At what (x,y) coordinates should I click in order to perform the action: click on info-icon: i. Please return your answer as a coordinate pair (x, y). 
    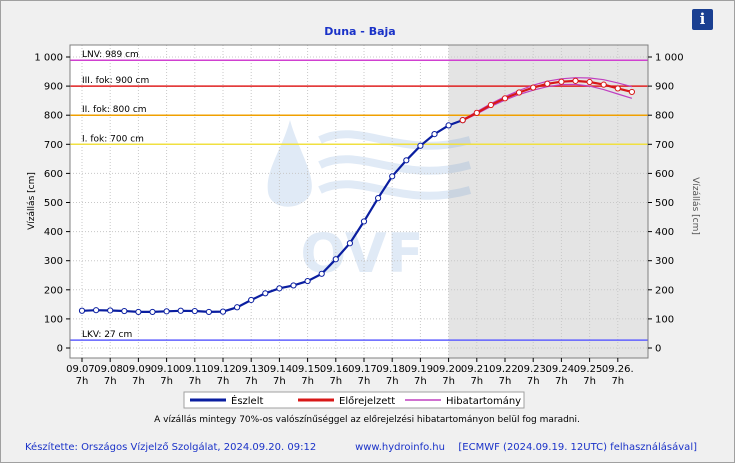
    Looking at the image, I should click on (702, 19).